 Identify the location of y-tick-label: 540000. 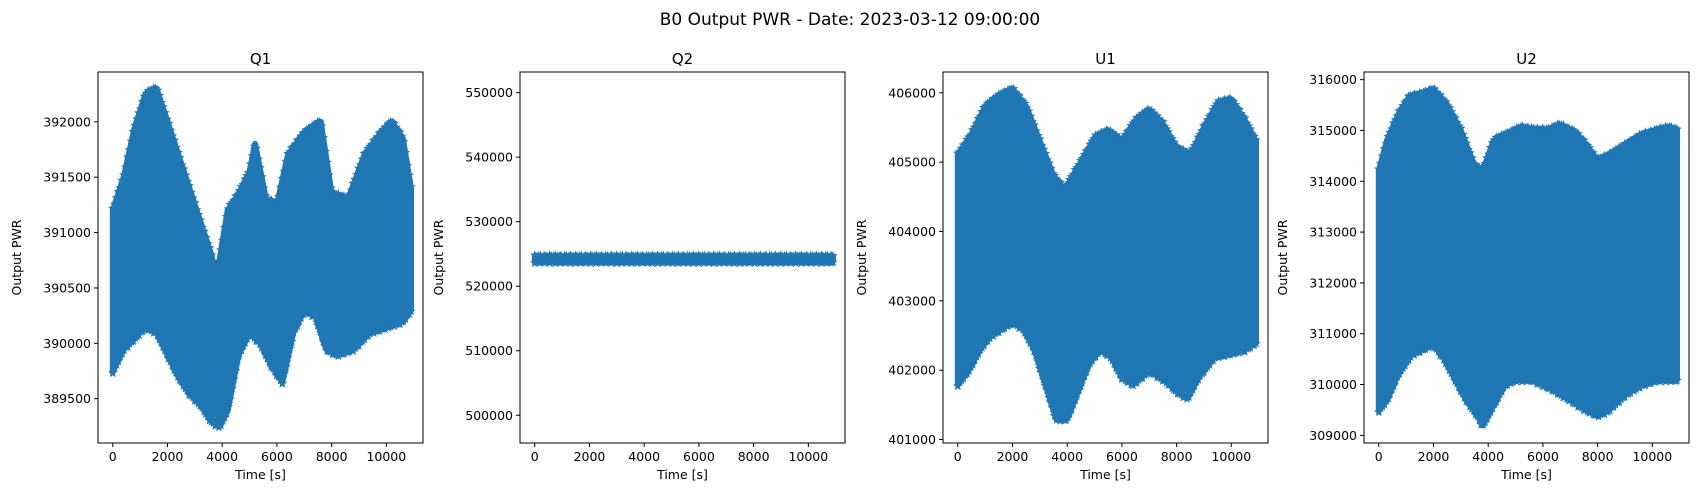
(489, 157).